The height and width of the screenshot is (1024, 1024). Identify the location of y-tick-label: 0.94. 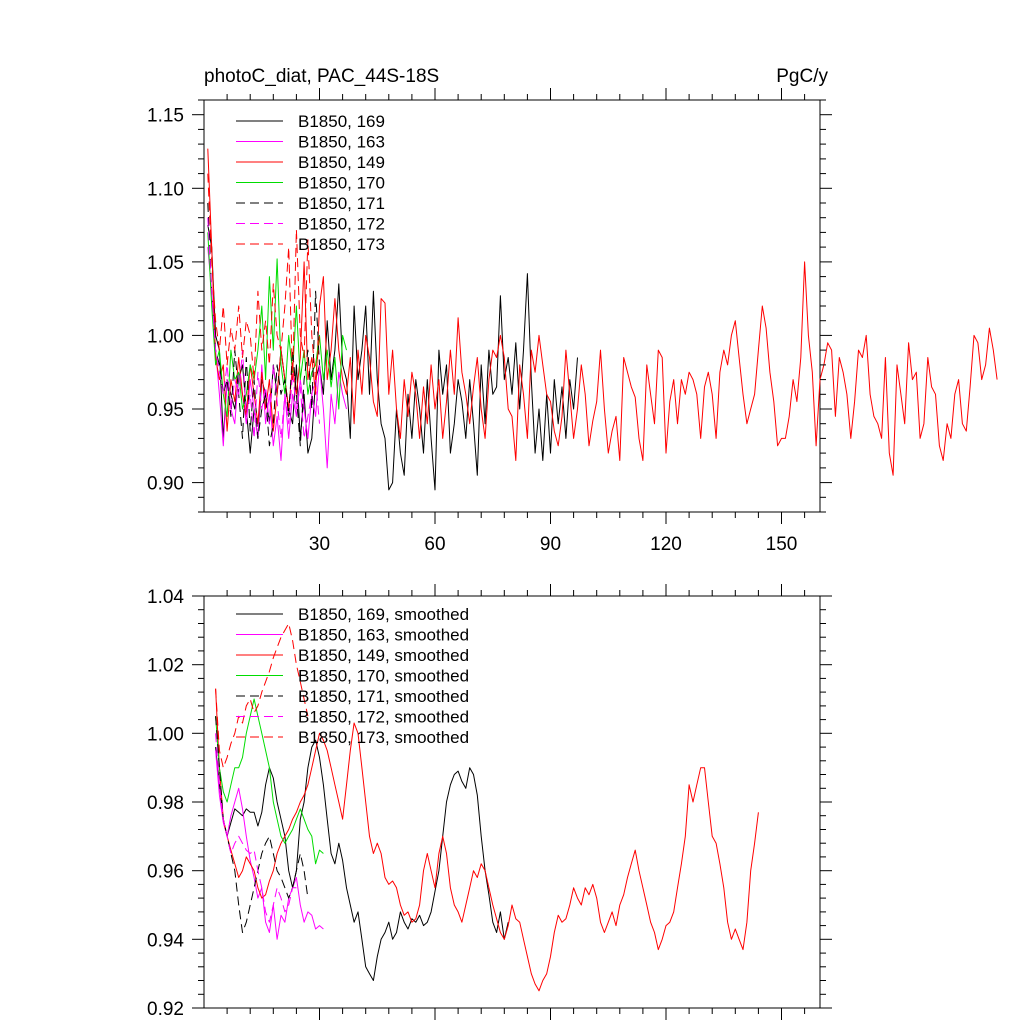
(165, 940).